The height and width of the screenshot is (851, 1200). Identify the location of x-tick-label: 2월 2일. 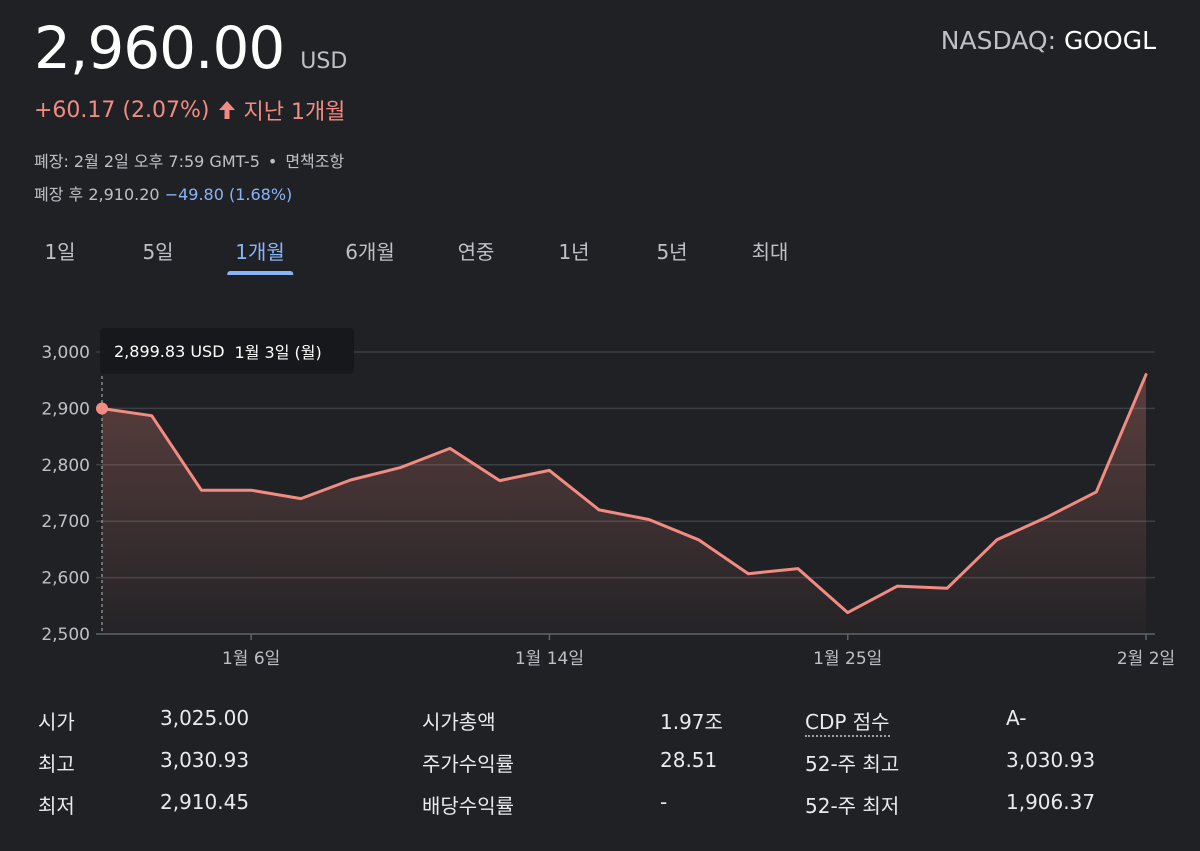
(1146, 659).